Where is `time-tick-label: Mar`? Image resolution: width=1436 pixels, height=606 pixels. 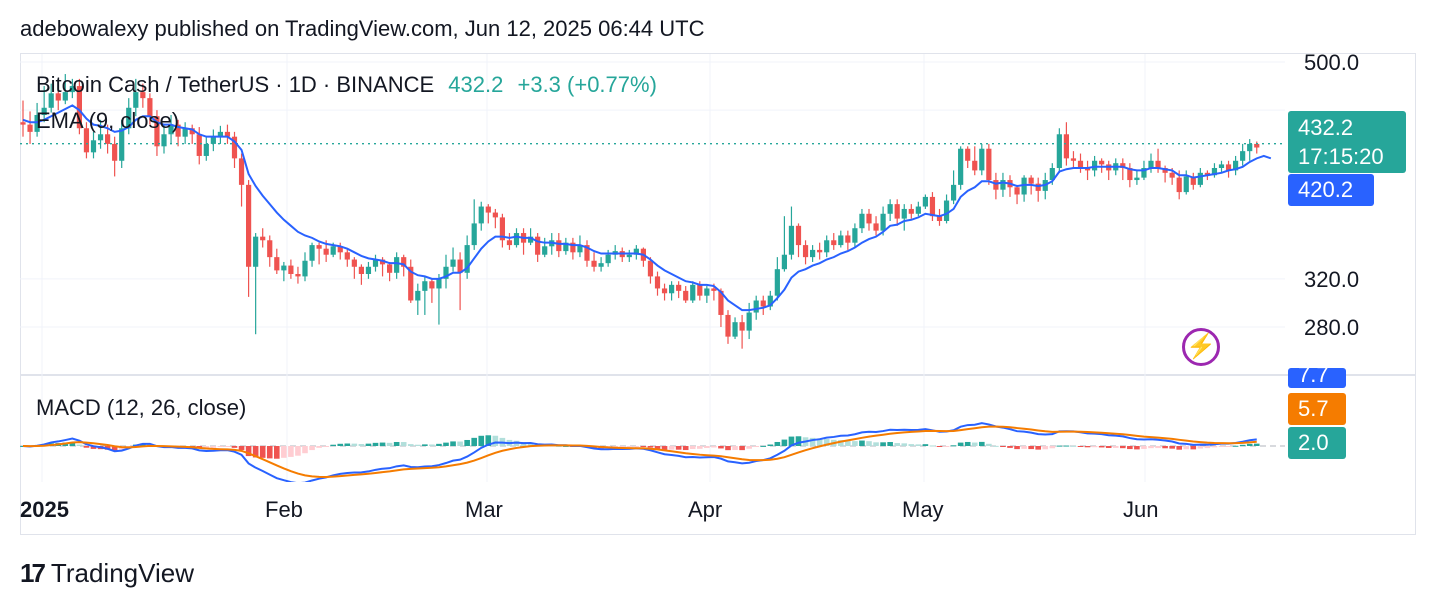
time-tick-label: Mar is located at coordinates (484, 509).